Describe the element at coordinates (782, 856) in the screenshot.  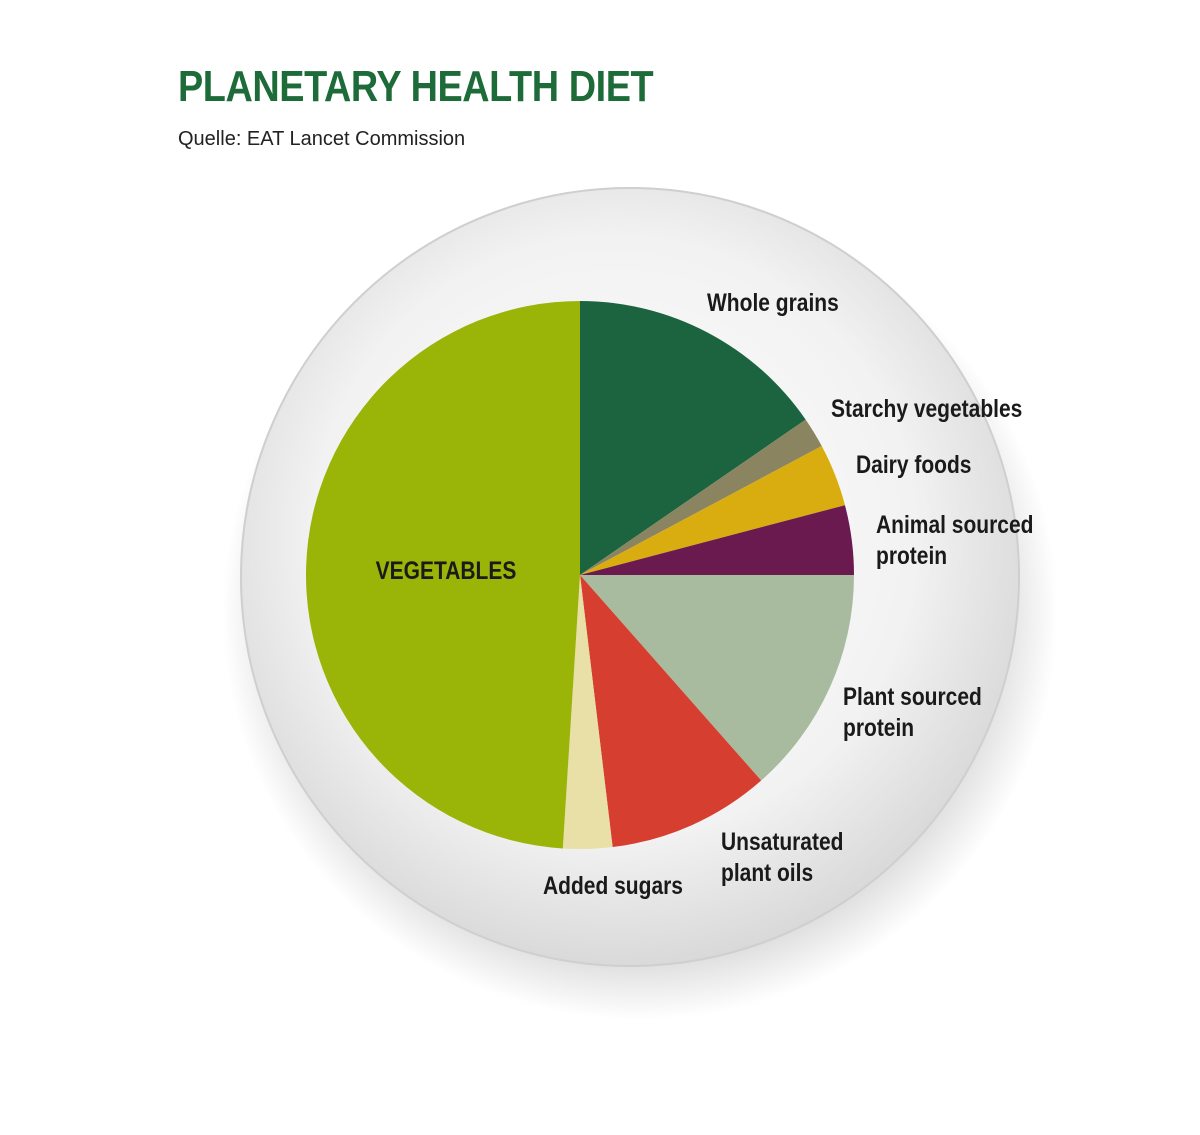
I see `slice-label-unsaturated-plant-oils: Unsaturated plant oils` at that location.